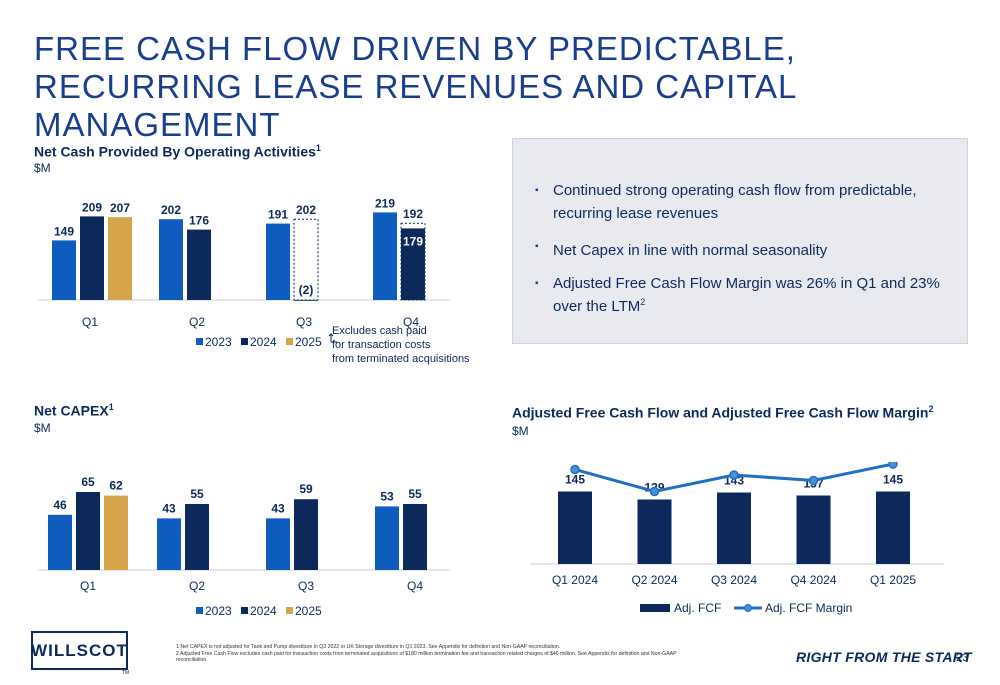 This screenshot has width=1000, height=685. Describe the element at coordinates (197, 586) in the screenshot. I see `x-tick-label-Q2: Q2` at that location.